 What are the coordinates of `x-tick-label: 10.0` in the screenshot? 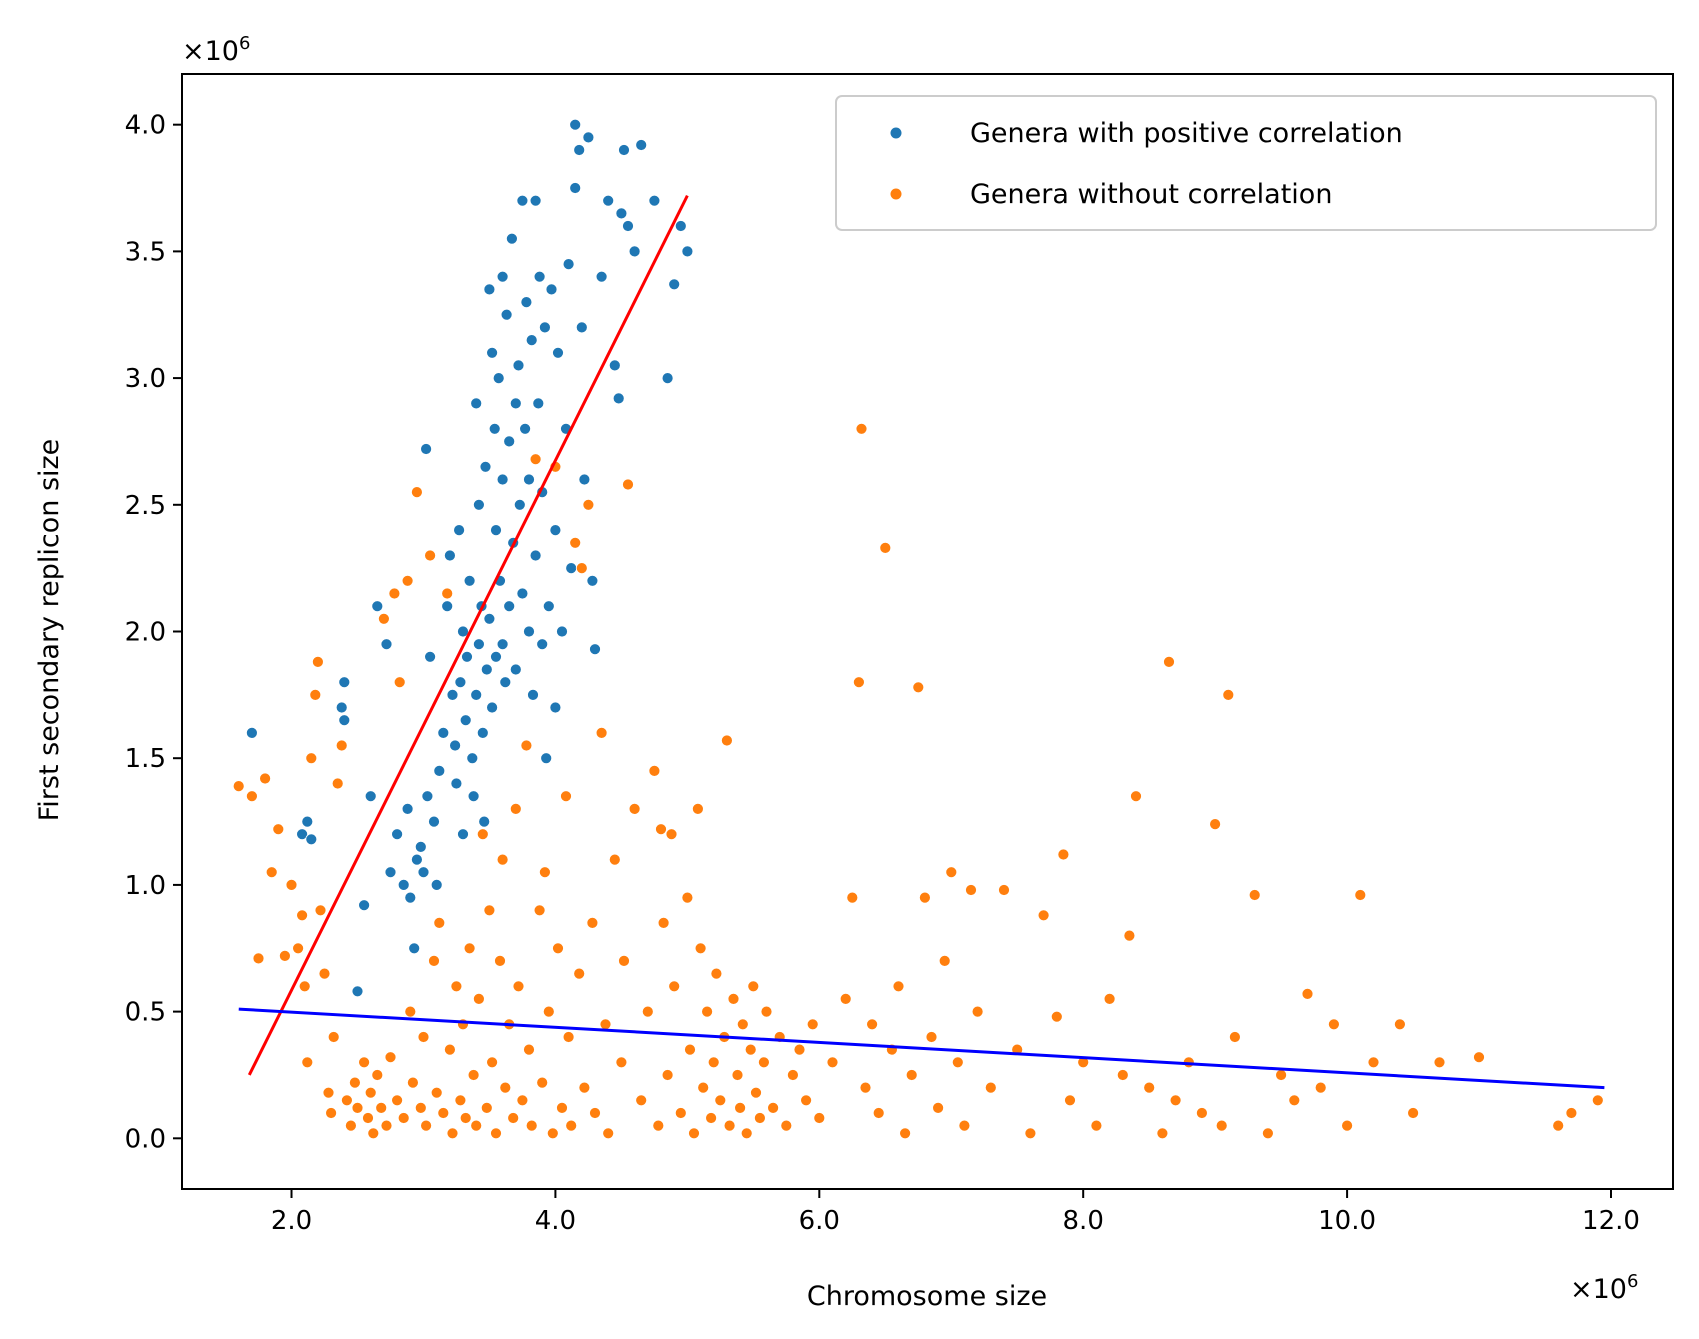 It's located at (1347, 1221).